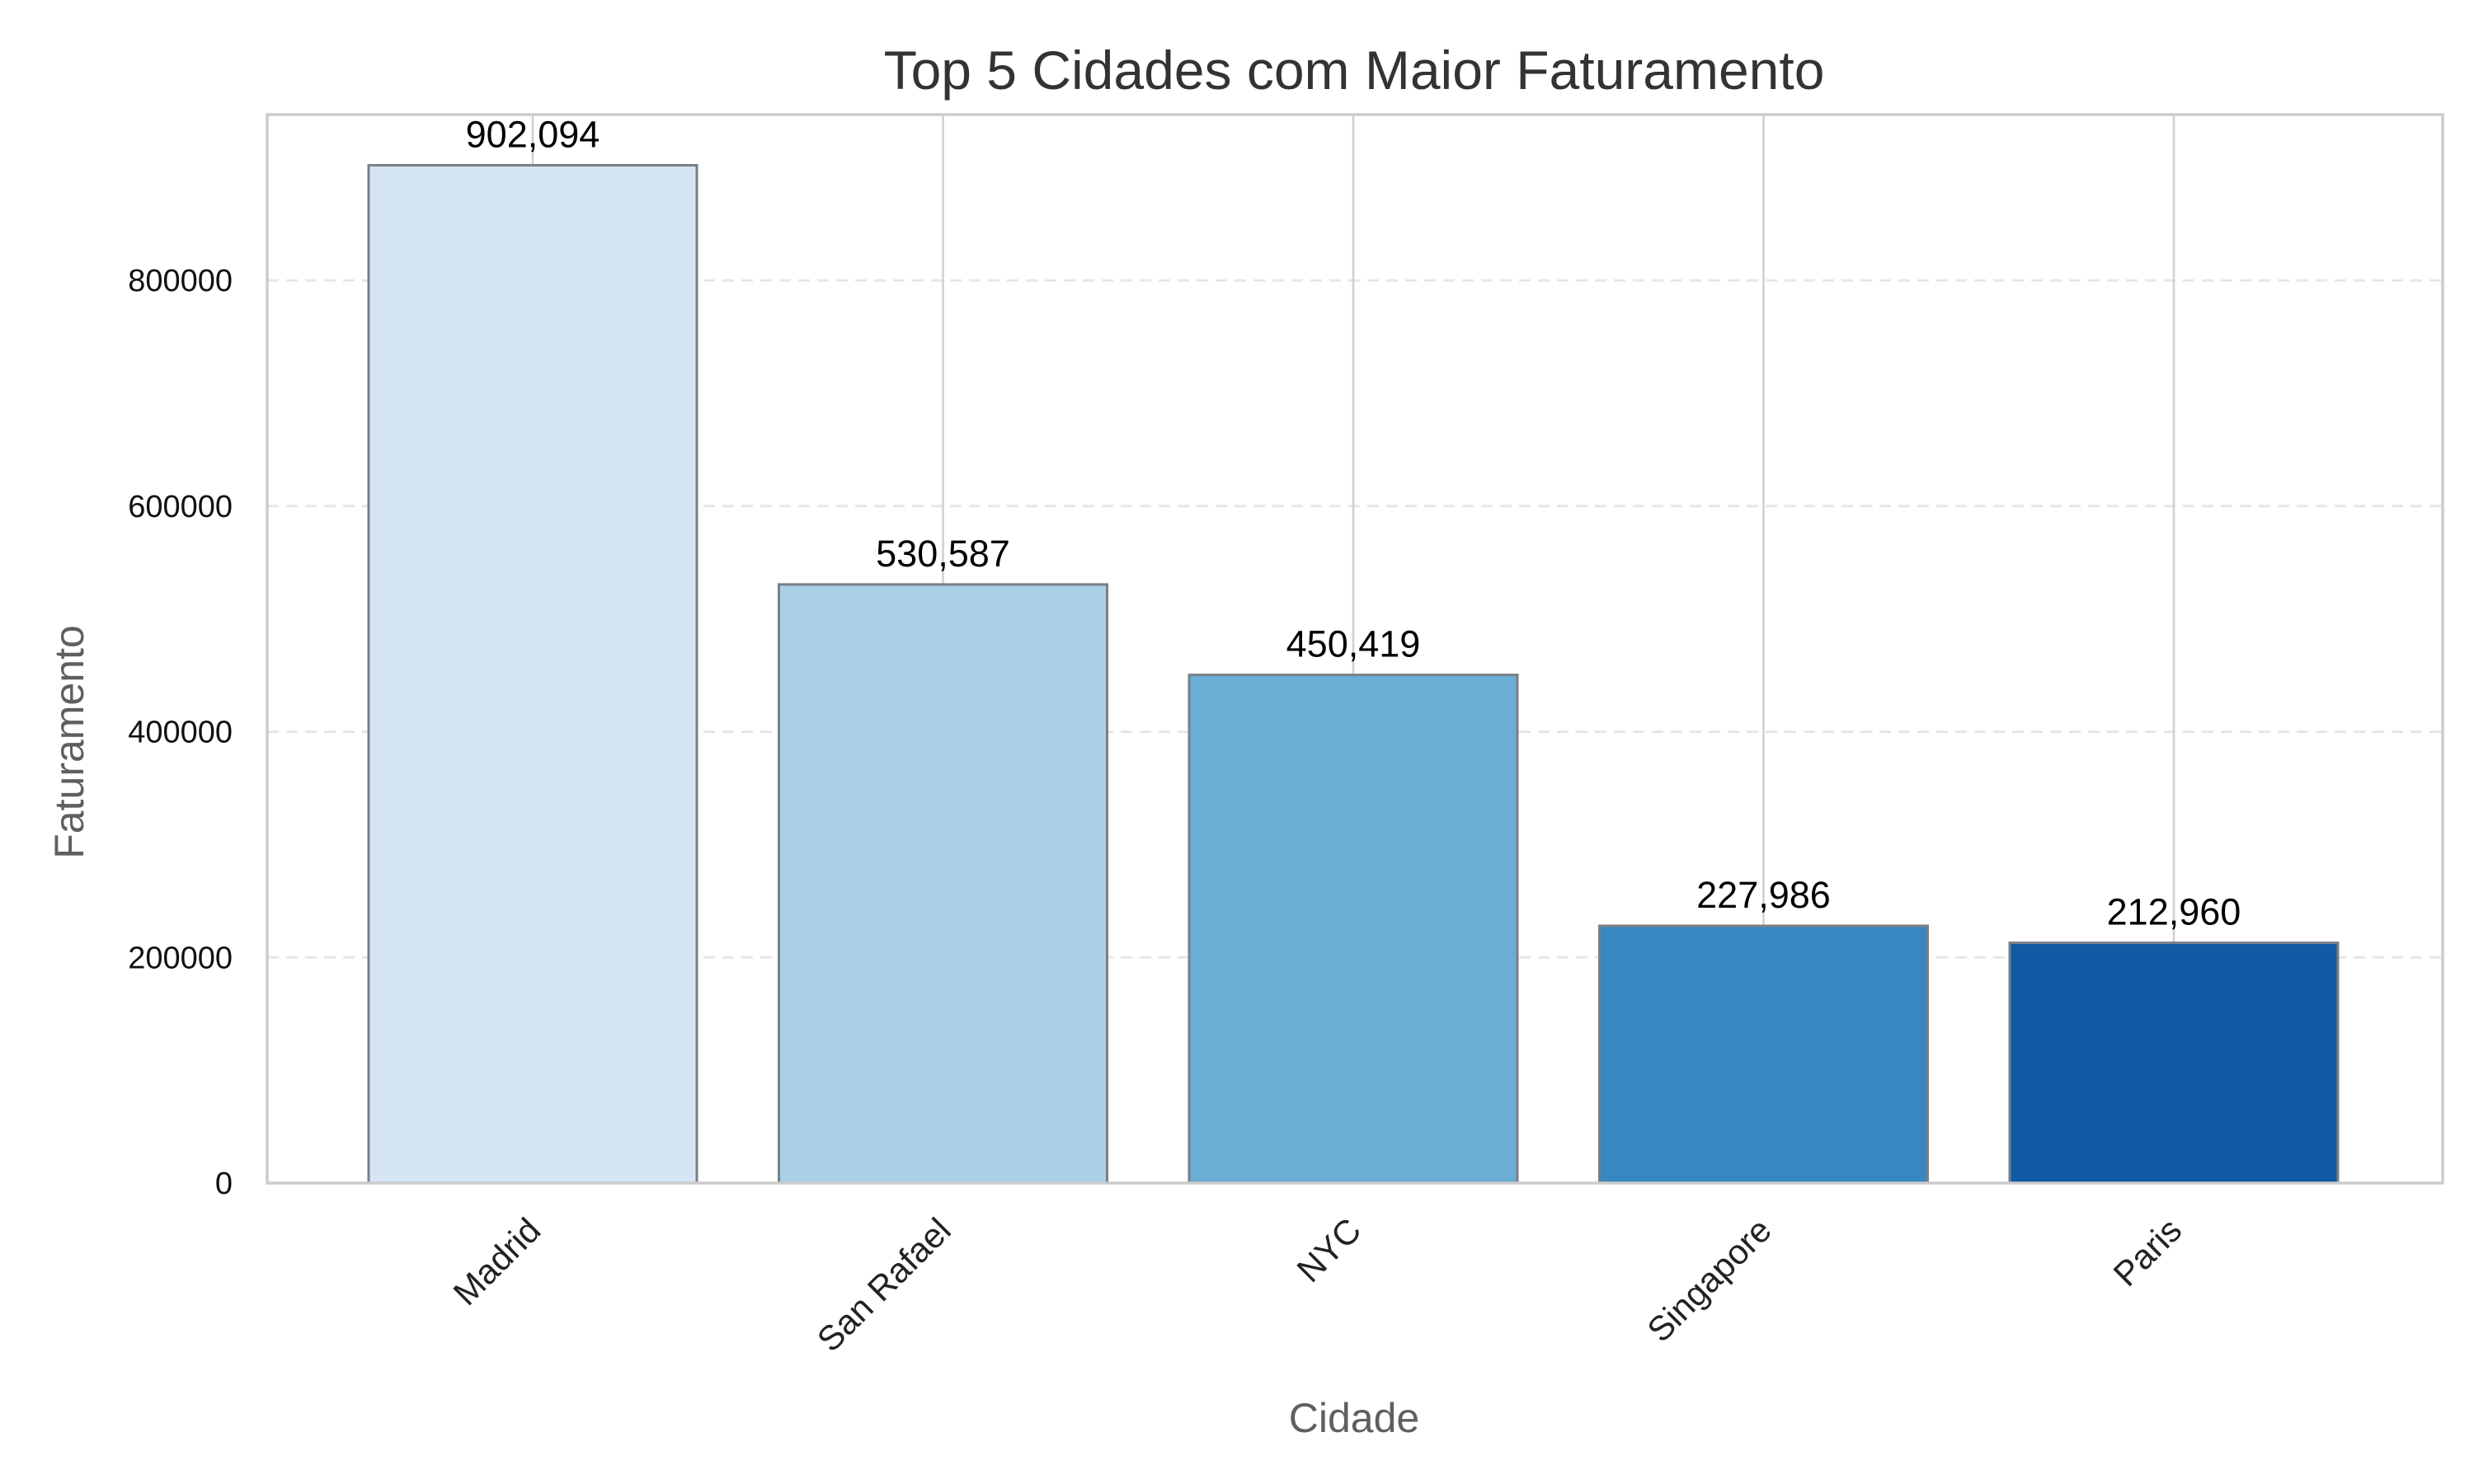 The height and width of the screenshot is (1484, 2474). What do you see at coordinates (180, 733) in the screenshot?
I see `y-tick-label: 400000` at bounding box center [180, 733].